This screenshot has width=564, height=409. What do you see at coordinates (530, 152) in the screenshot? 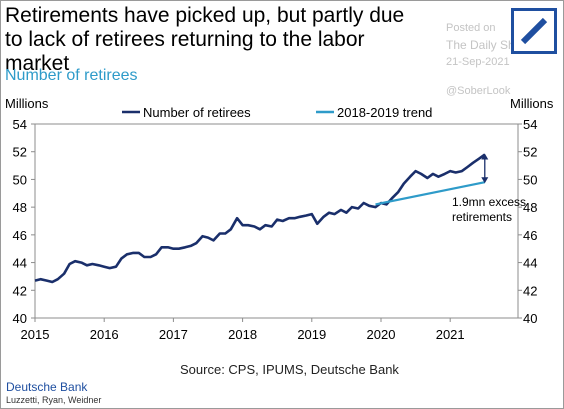
I see `y-tick-label-right: 52` at bounding box center [530, 152].